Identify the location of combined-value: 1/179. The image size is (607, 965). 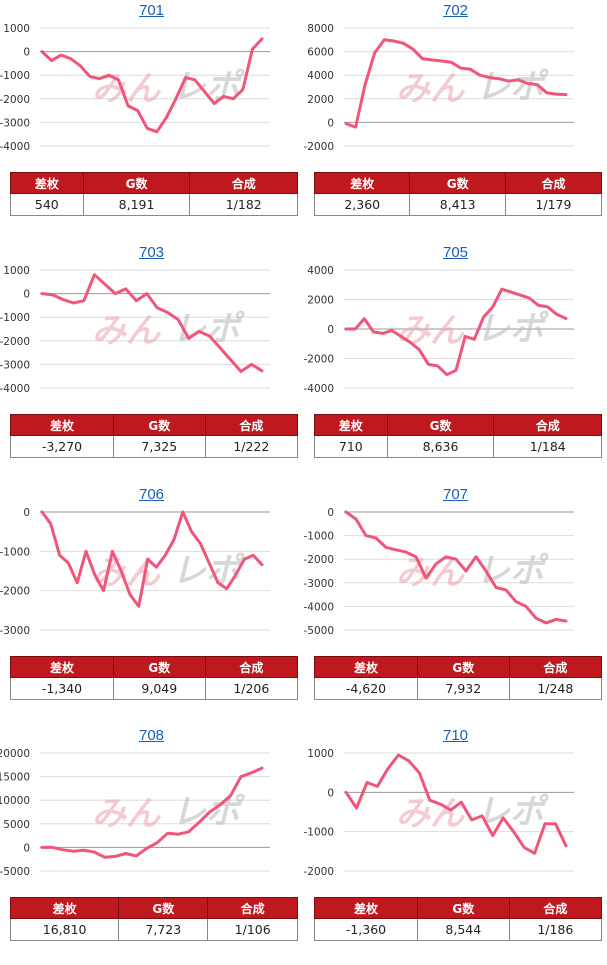
(553, 204).